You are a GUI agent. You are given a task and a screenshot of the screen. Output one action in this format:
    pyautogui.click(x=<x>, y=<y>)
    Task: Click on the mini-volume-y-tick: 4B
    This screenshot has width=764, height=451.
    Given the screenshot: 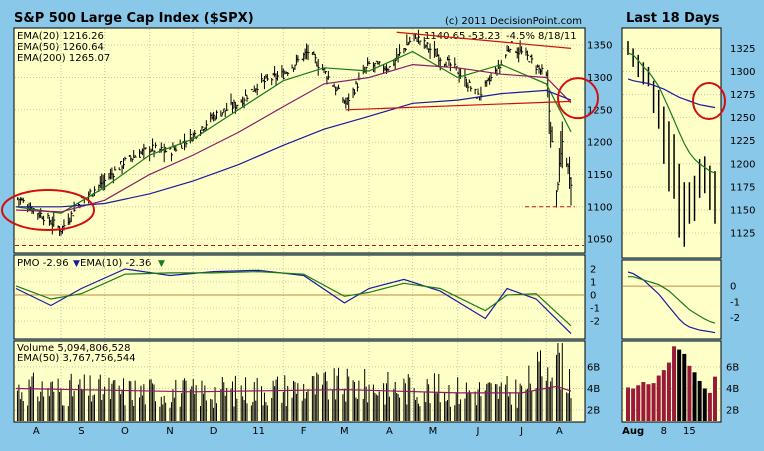 What is the action you would take?
    pyautogui.click(x=732, y=389)
    